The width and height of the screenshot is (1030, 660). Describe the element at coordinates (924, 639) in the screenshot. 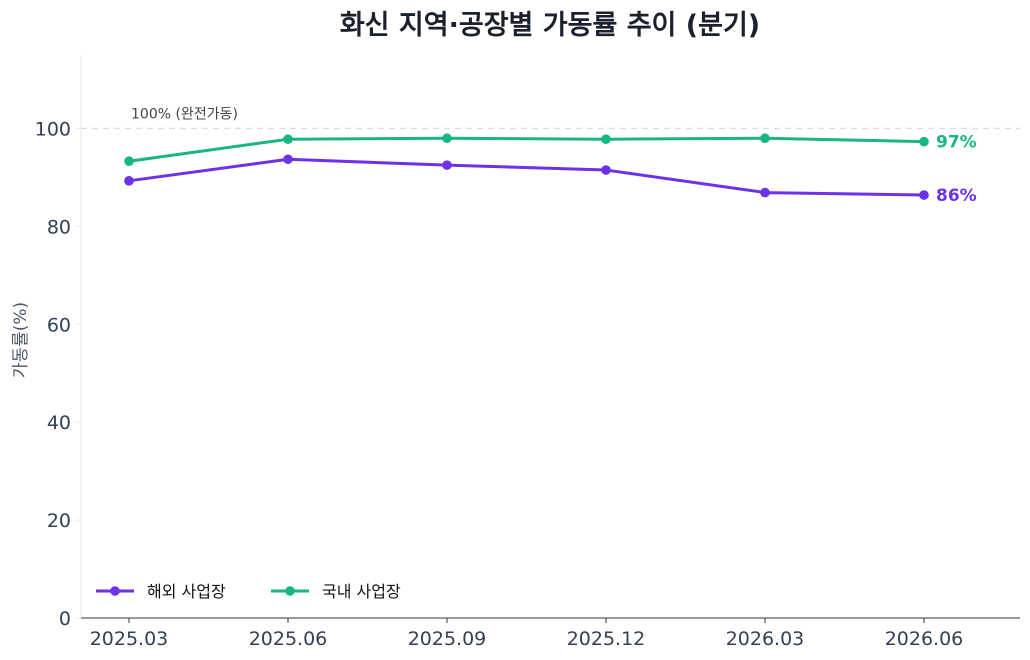

I see `x-tick-label: 2026.06` at that location.